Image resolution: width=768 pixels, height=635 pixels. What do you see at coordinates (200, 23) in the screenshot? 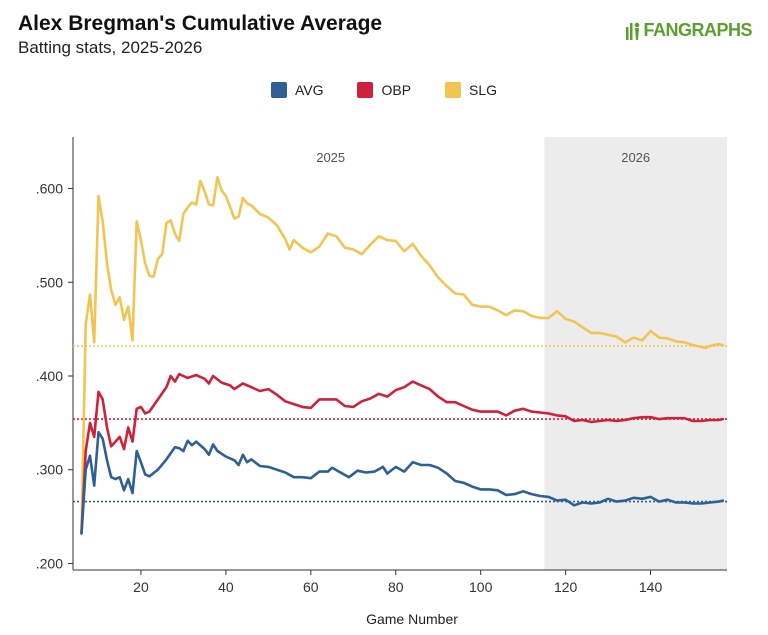
I see `chart-title: Alex Bregman's Cumulative Average` at bounding box center [200, 23].